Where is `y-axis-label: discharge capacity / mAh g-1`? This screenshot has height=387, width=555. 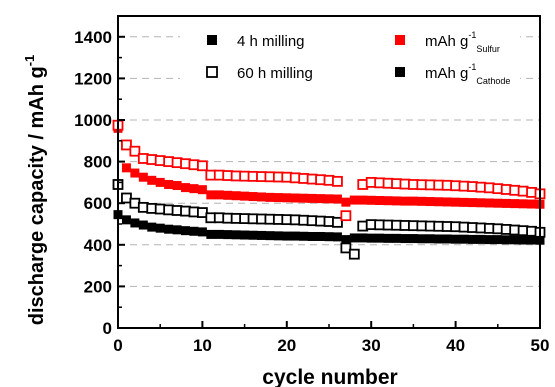 y-axis-label: discharge capacity / mAh g-1 is located at coordinates (35, 190).